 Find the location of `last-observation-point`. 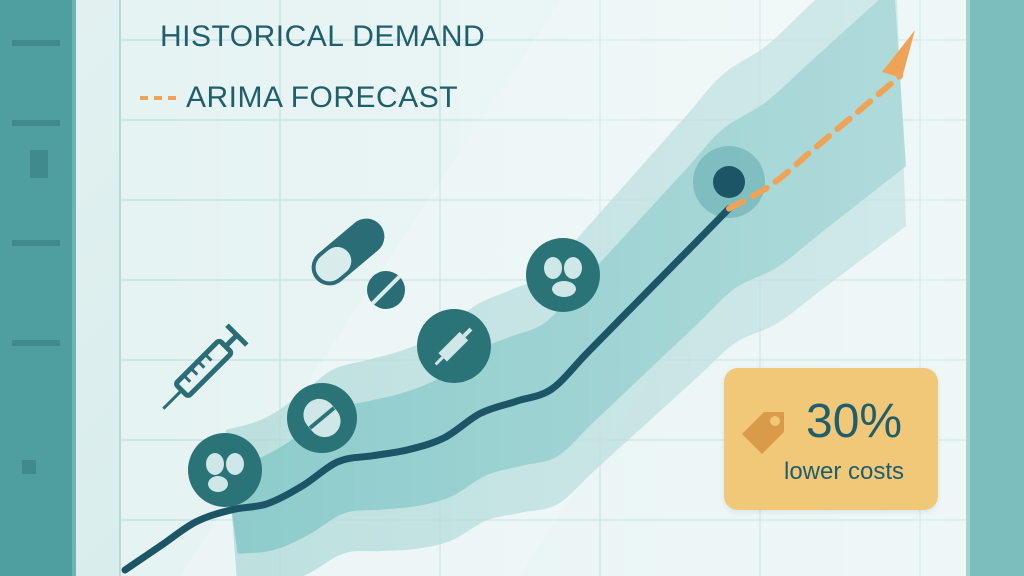

last-observation-point is located at coordinates (729, 182).